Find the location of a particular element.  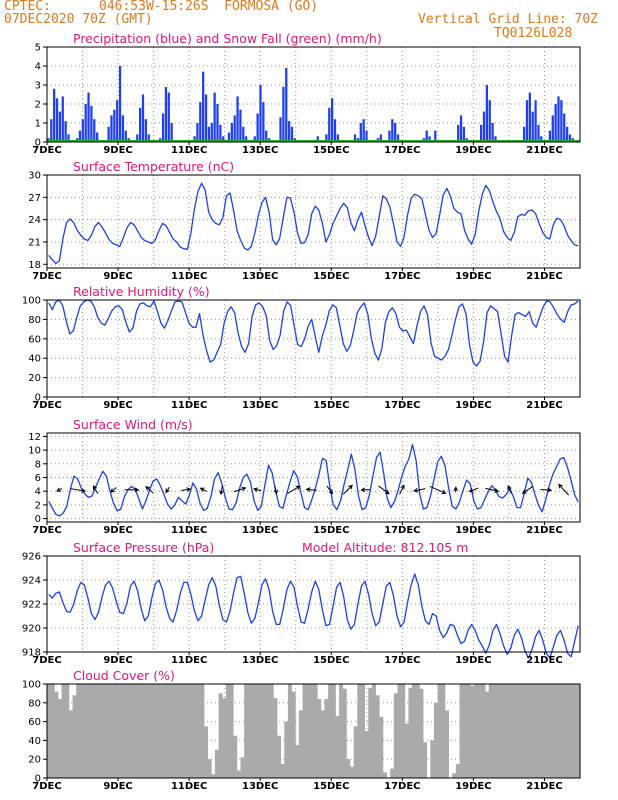

y-tick-label: 20 is located at coordinates (34, 378).